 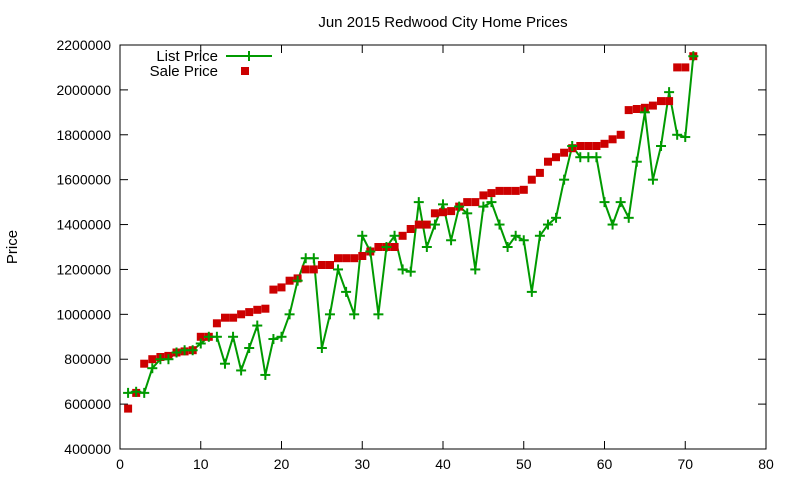 What do you see at coordinates (83, 314) in the screenshot?
I see `y-tick-label: 1000000` at bounding box center [83, 314].